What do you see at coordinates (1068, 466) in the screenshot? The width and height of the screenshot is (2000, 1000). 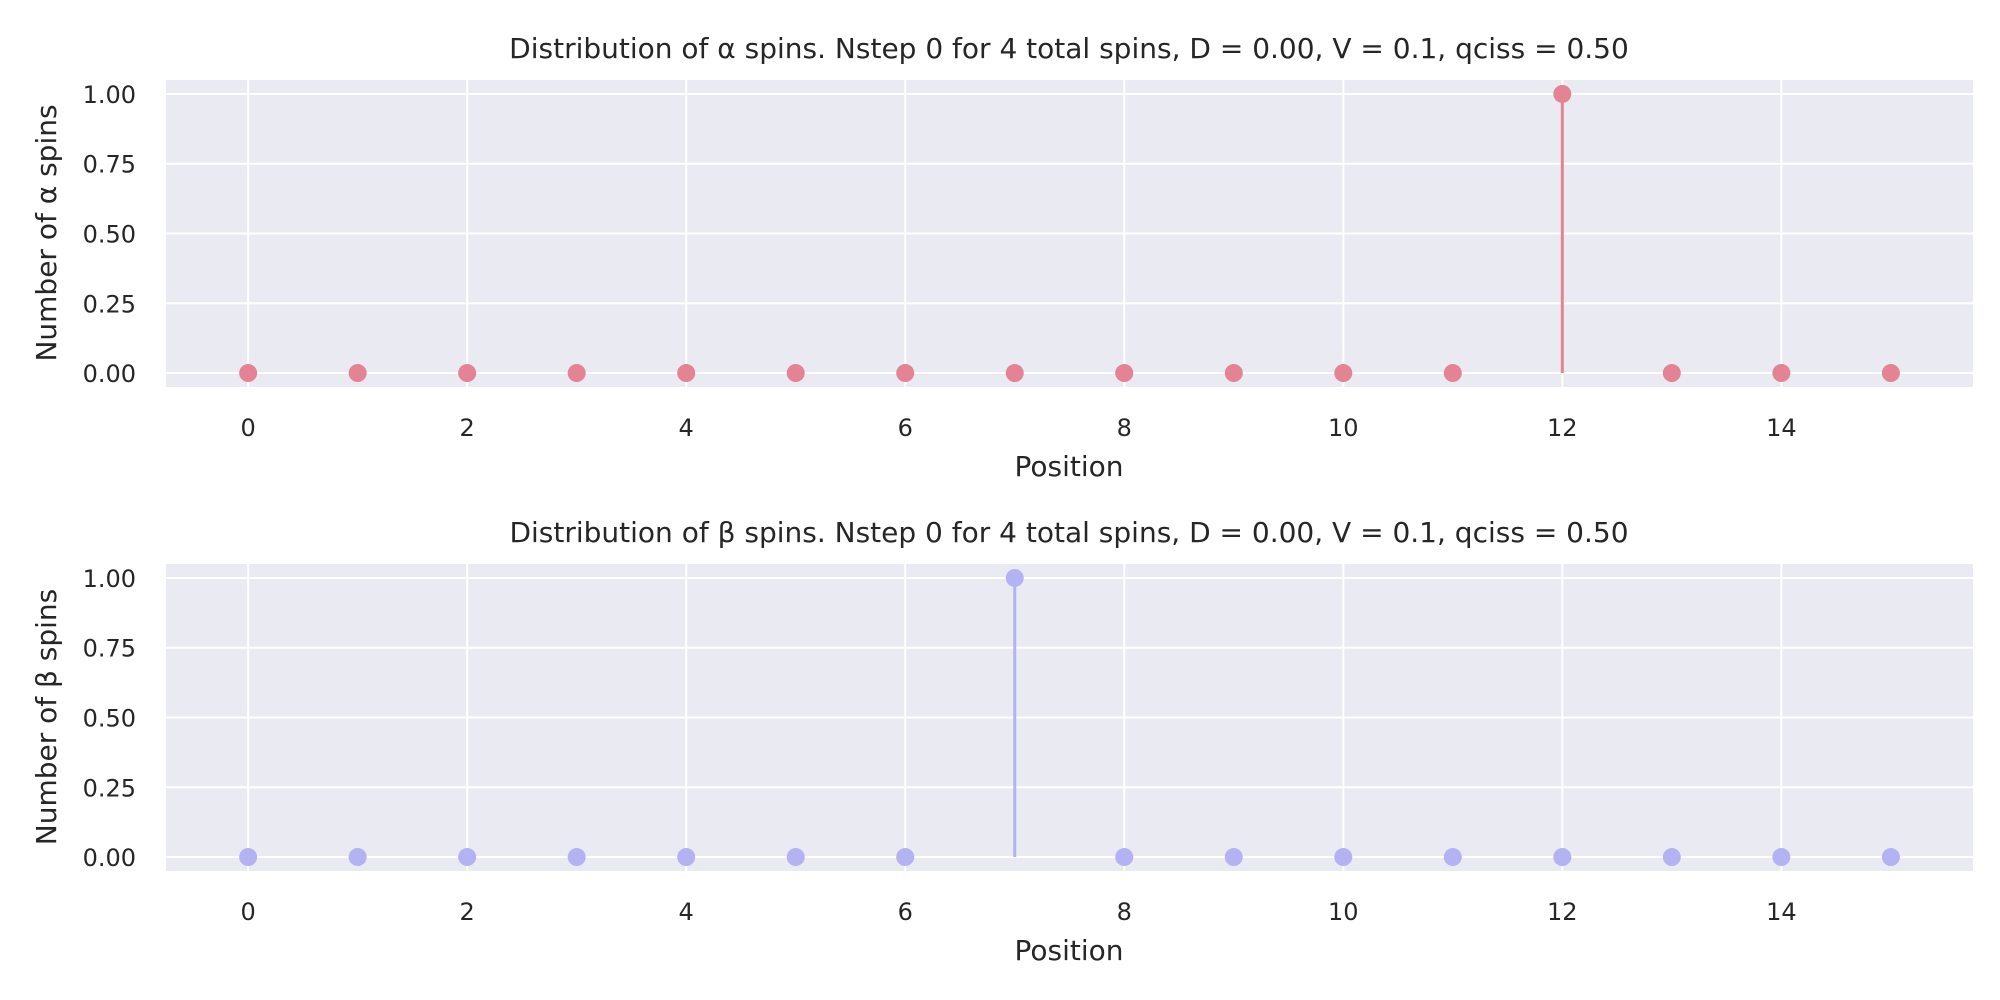 I see `x-axis-label-alpha: Position` at bounding box center [1068, 466].